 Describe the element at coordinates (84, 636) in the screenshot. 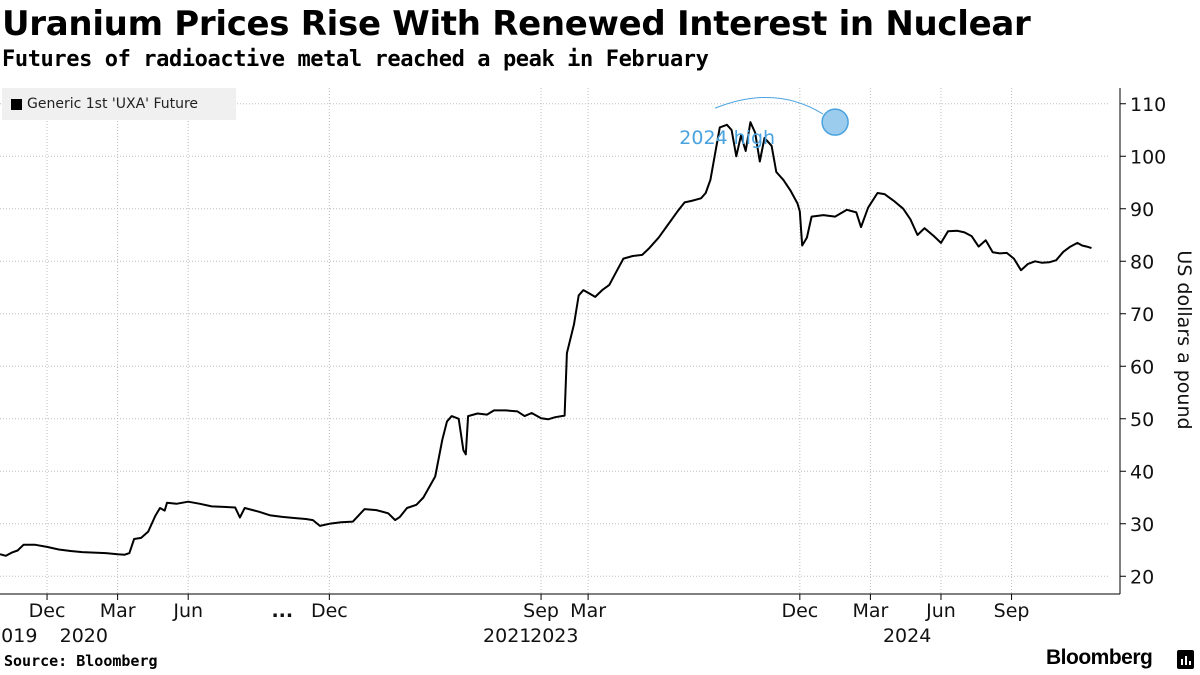

I see `x-year-label: 2020` at that location.